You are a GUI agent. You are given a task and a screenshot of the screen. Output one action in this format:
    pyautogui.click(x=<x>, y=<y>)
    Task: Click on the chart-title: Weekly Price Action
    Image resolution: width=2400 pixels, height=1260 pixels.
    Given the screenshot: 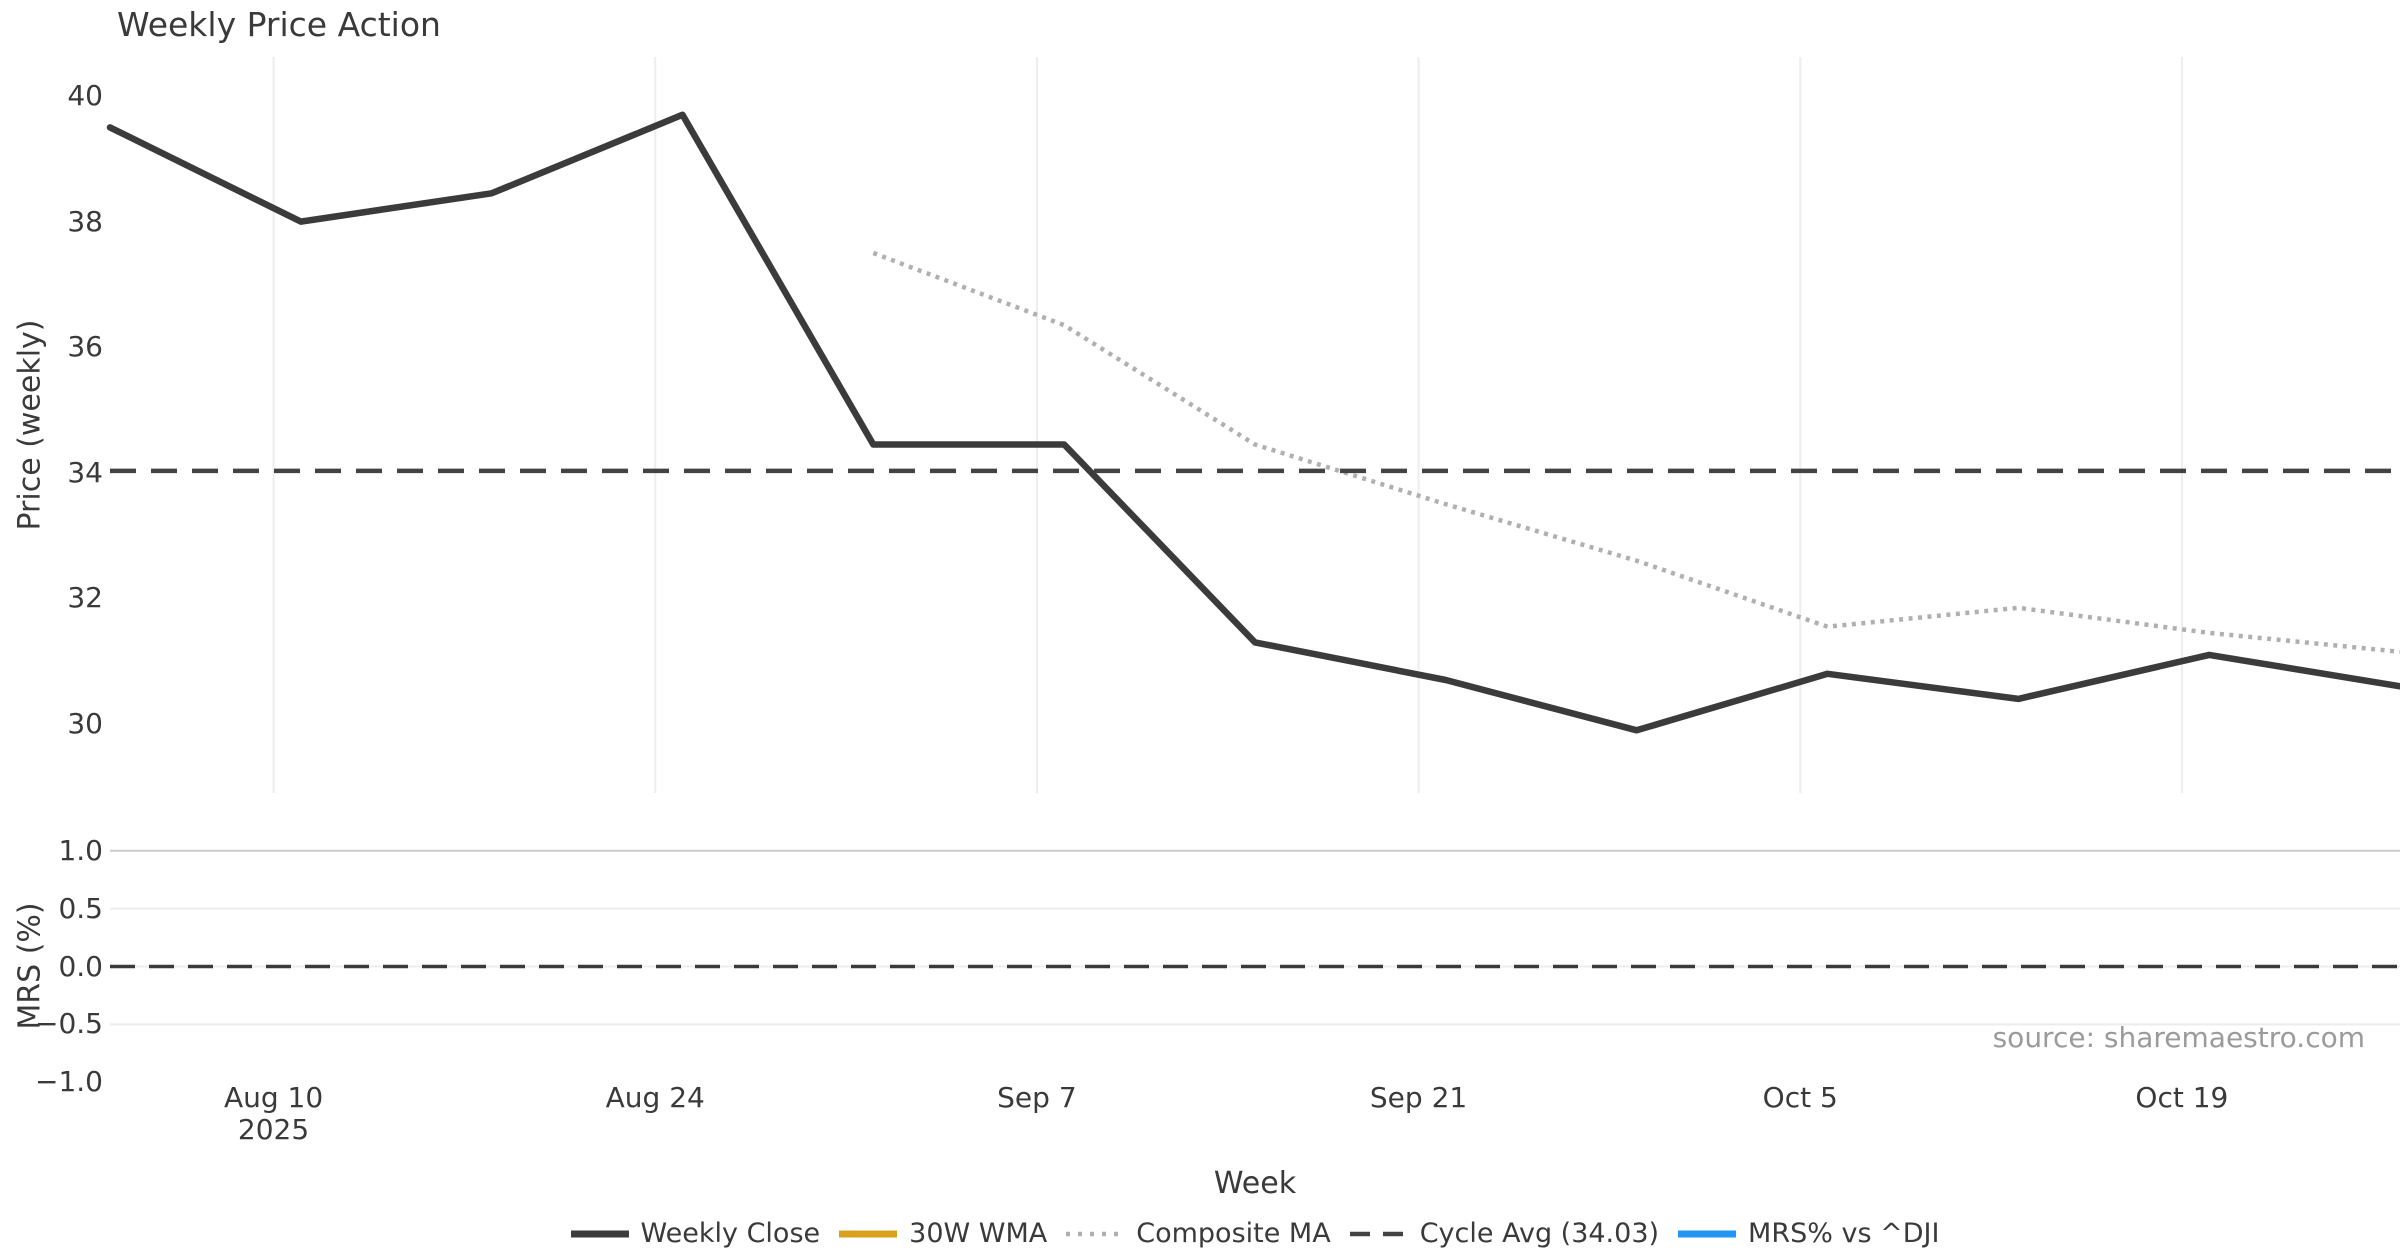 What is the action you would take?
    pyautogui.click(x=279, y=24)
    